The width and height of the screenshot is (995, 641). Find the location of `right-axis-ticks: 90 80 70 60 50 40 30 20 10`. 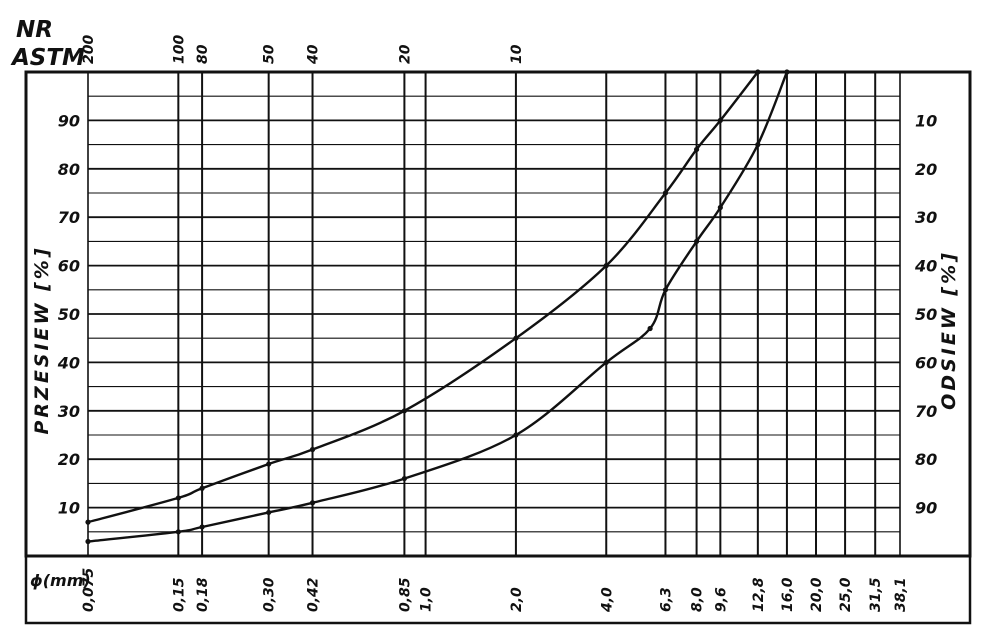

right-axis-ticks: 90 80 70 60 50 40 30 20 10 is located at coordinates (925, 314).